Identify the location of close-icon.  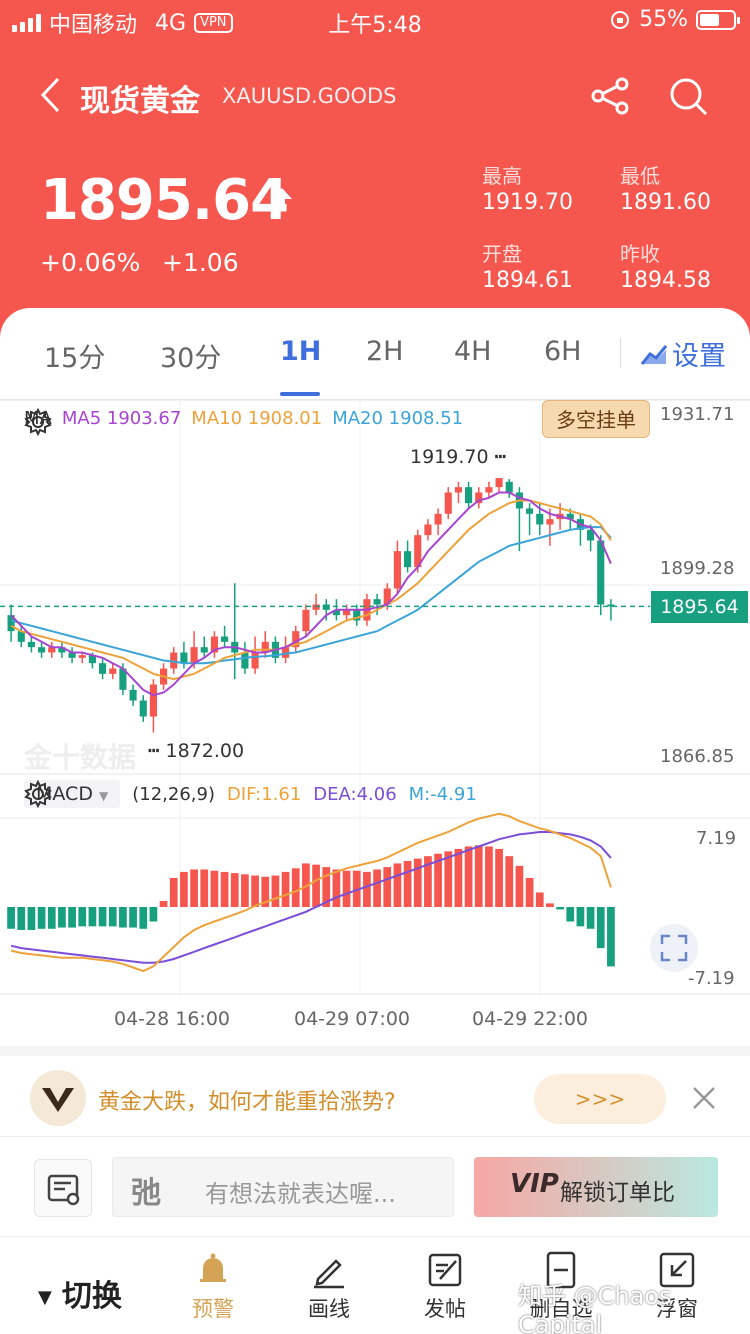
(704, 1098).